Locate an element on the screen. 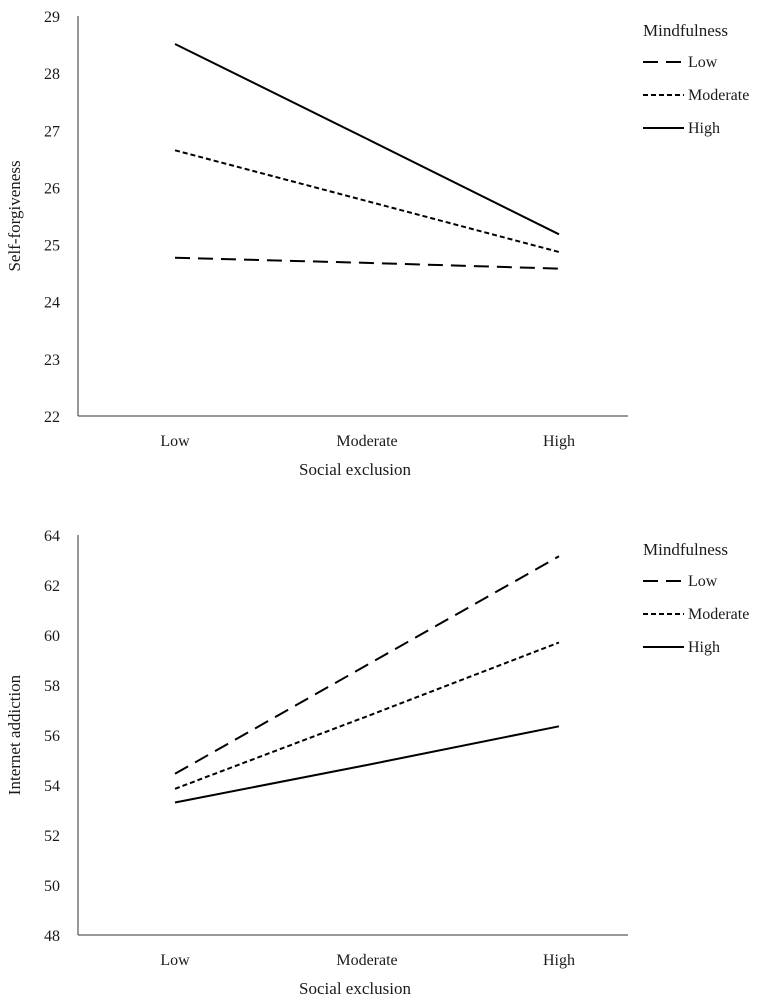  y-tick-label: 23 is located at coordinates (52, 360).